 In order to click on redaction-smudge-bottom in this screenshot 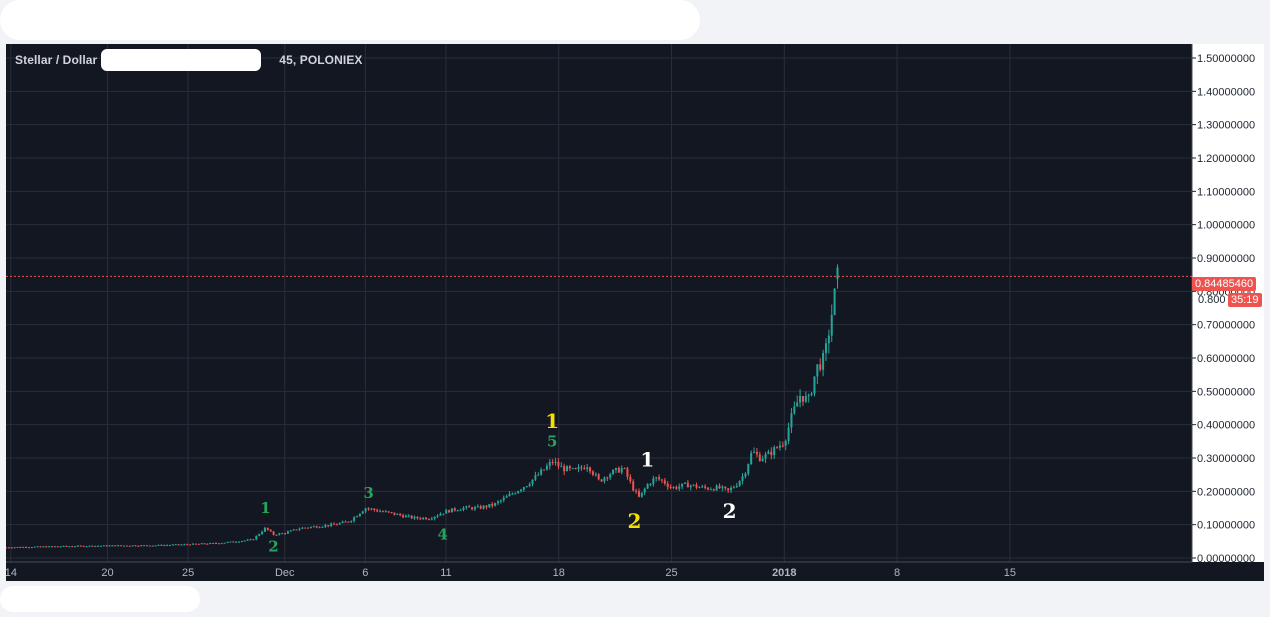, I will do `click(100, 599)`.